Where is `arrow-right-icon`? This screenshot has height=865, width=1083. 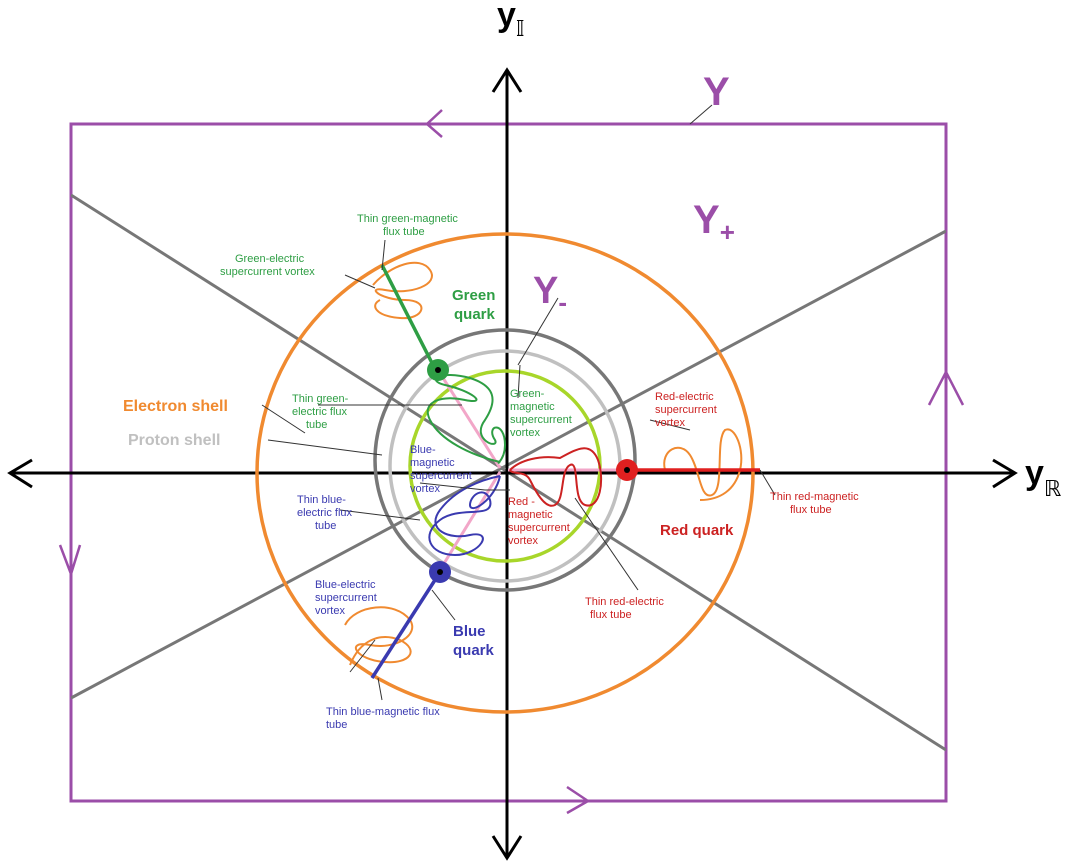 arrow-right-icon is located at coordinates (578, 800).